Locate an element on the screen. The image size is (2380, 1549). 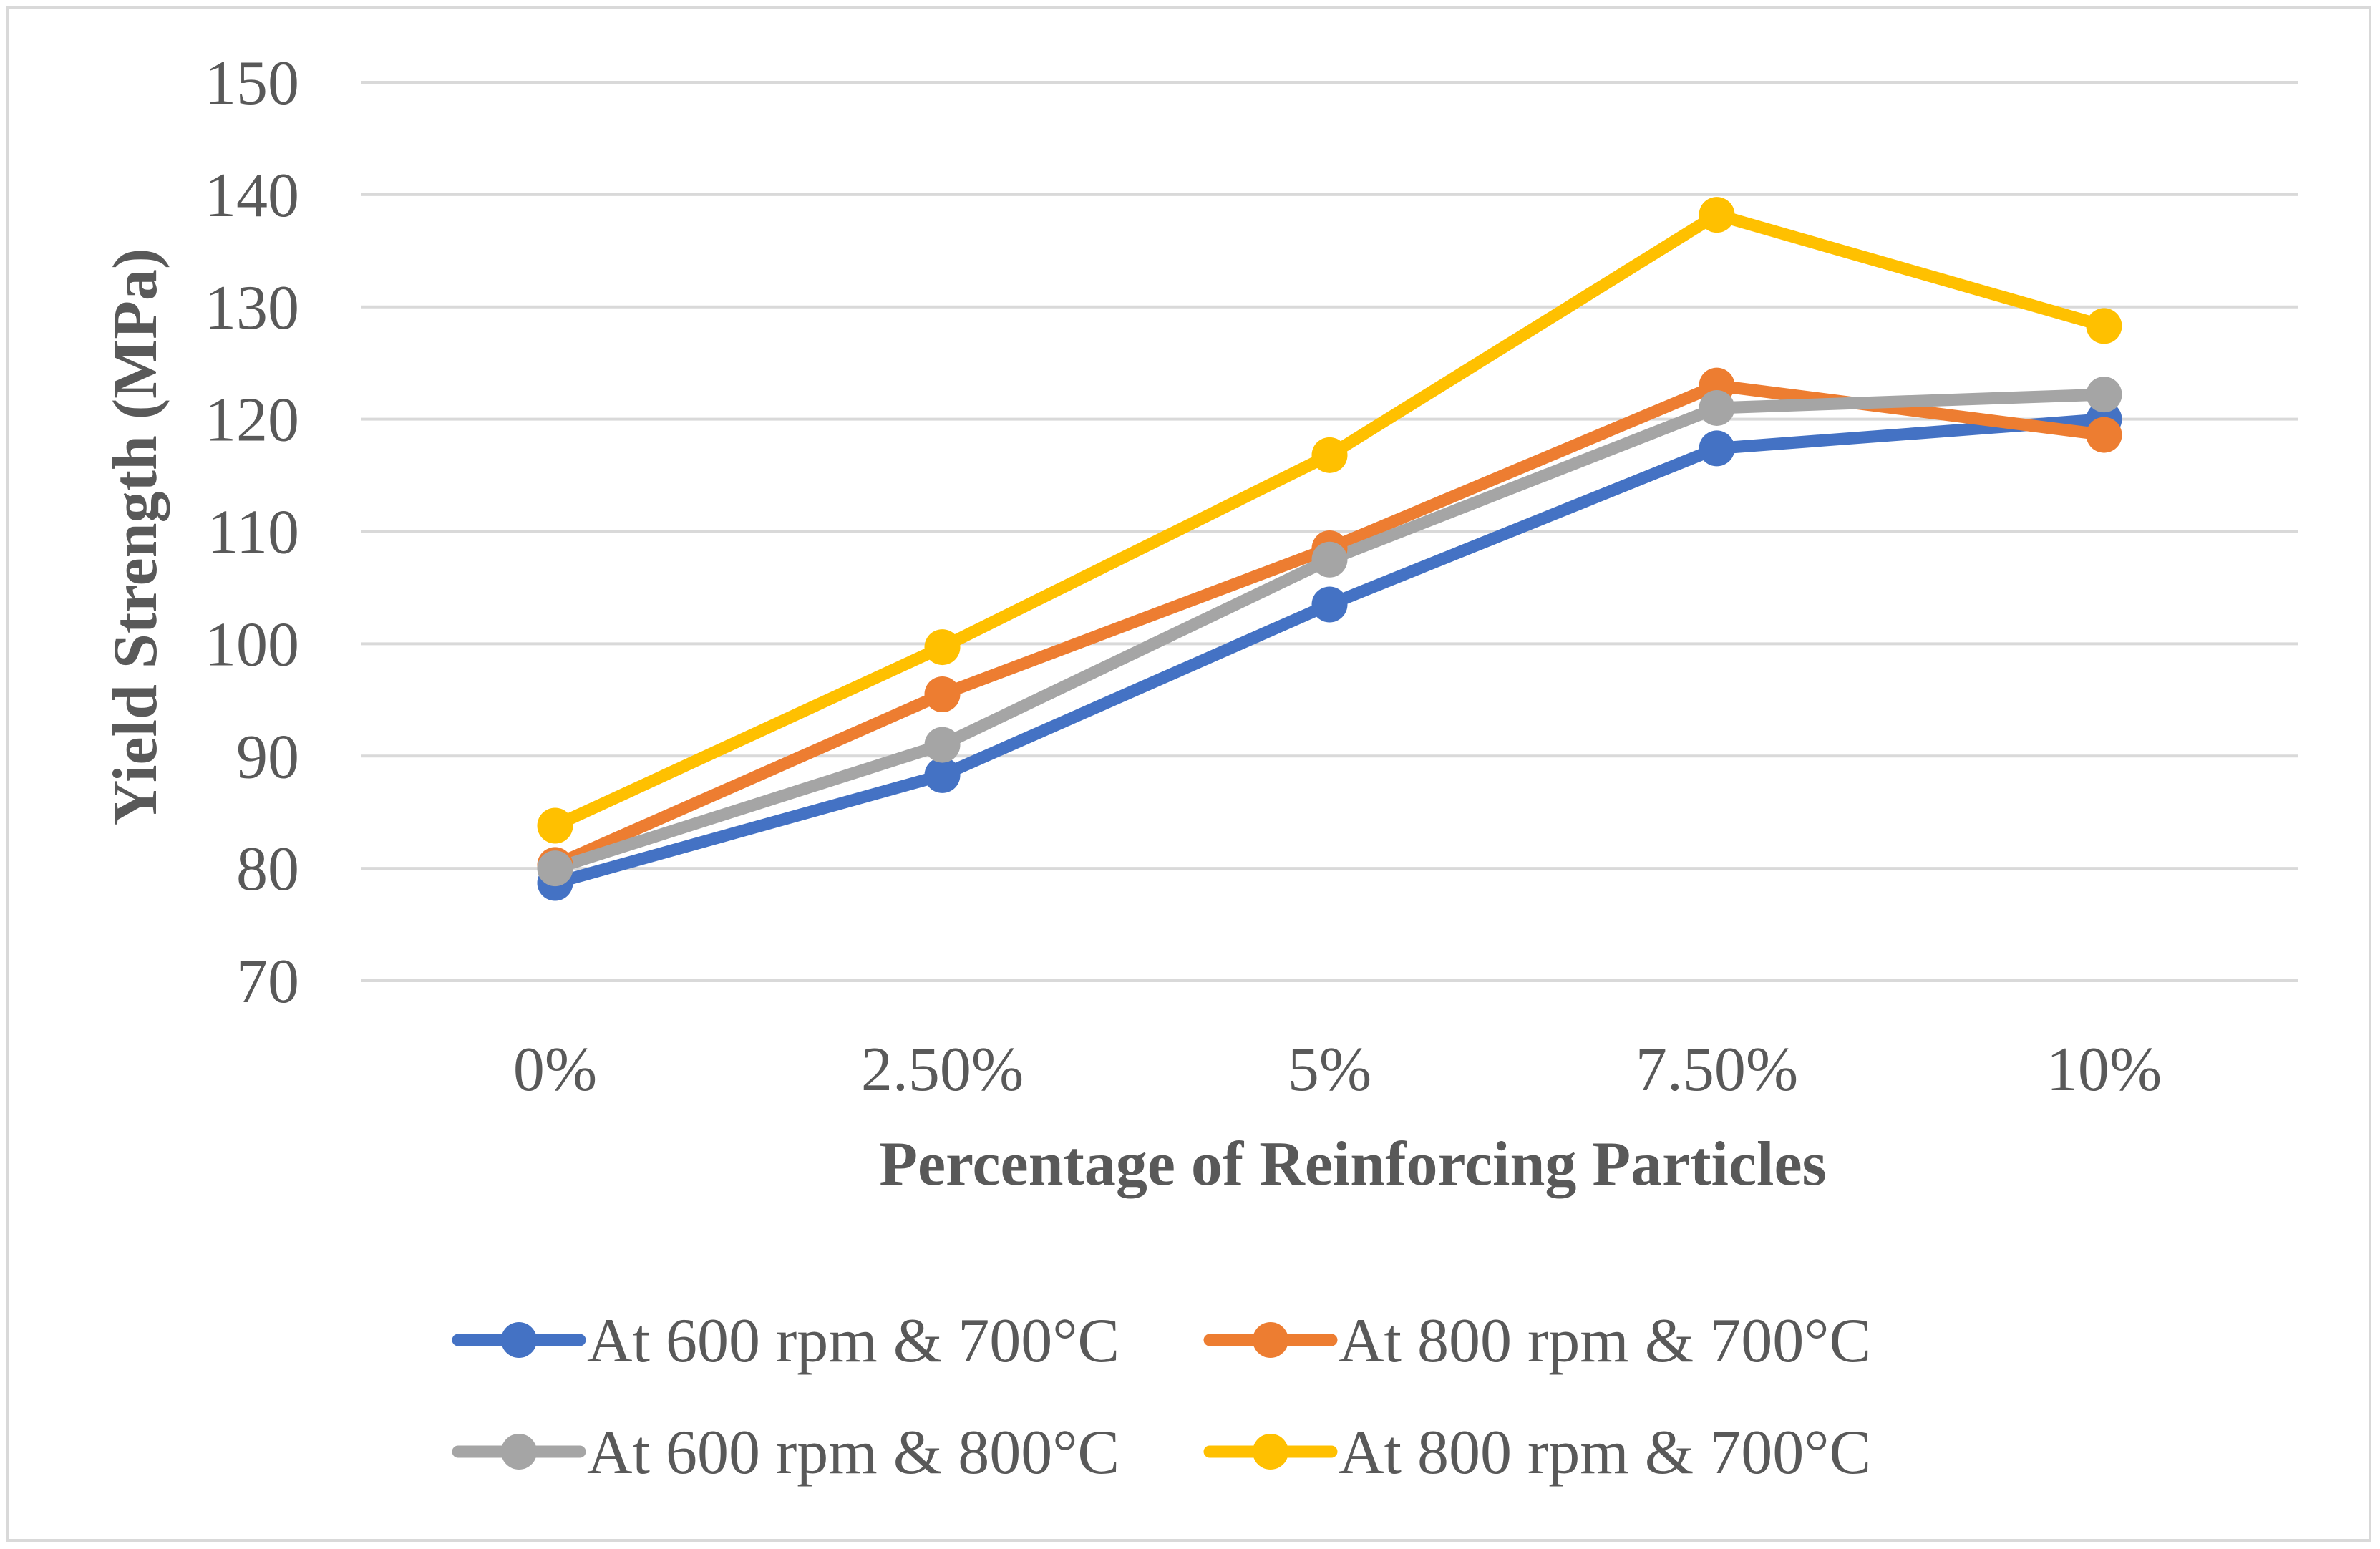
legend-label-0: At 600 rpm & 700°C is located at coordinates (853, 1341).